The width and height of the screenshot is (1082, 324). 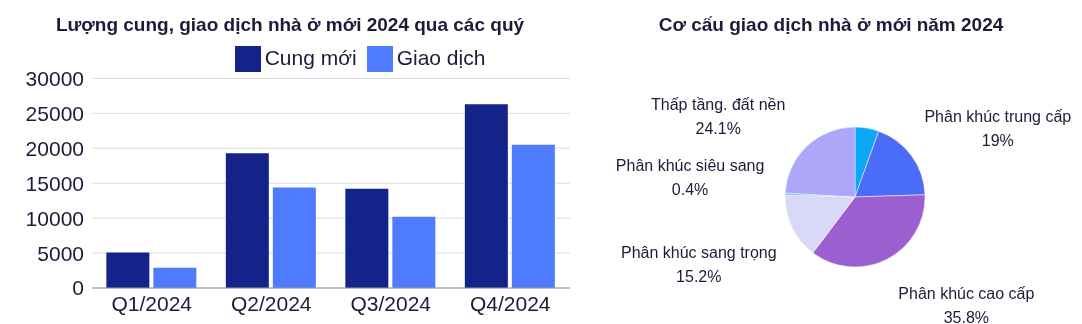 What do you see at coordinates (698, 252) in the screenshot?
I see `slice-label: Phân khúc sang trọng` at bounding box center [698, 252].